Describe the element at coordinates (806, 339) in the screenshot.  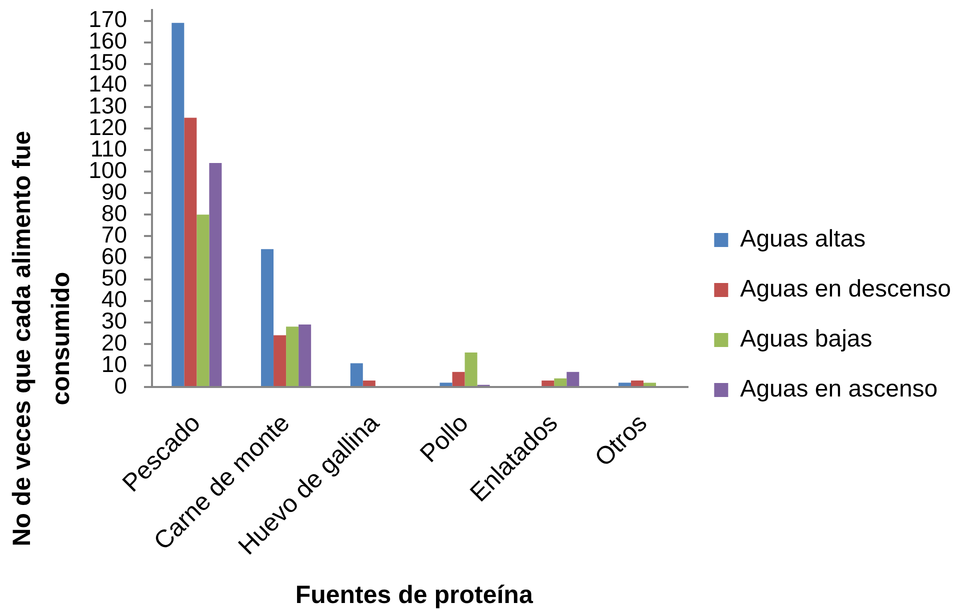
I see `legend-label: Aguas bajas` at that location.